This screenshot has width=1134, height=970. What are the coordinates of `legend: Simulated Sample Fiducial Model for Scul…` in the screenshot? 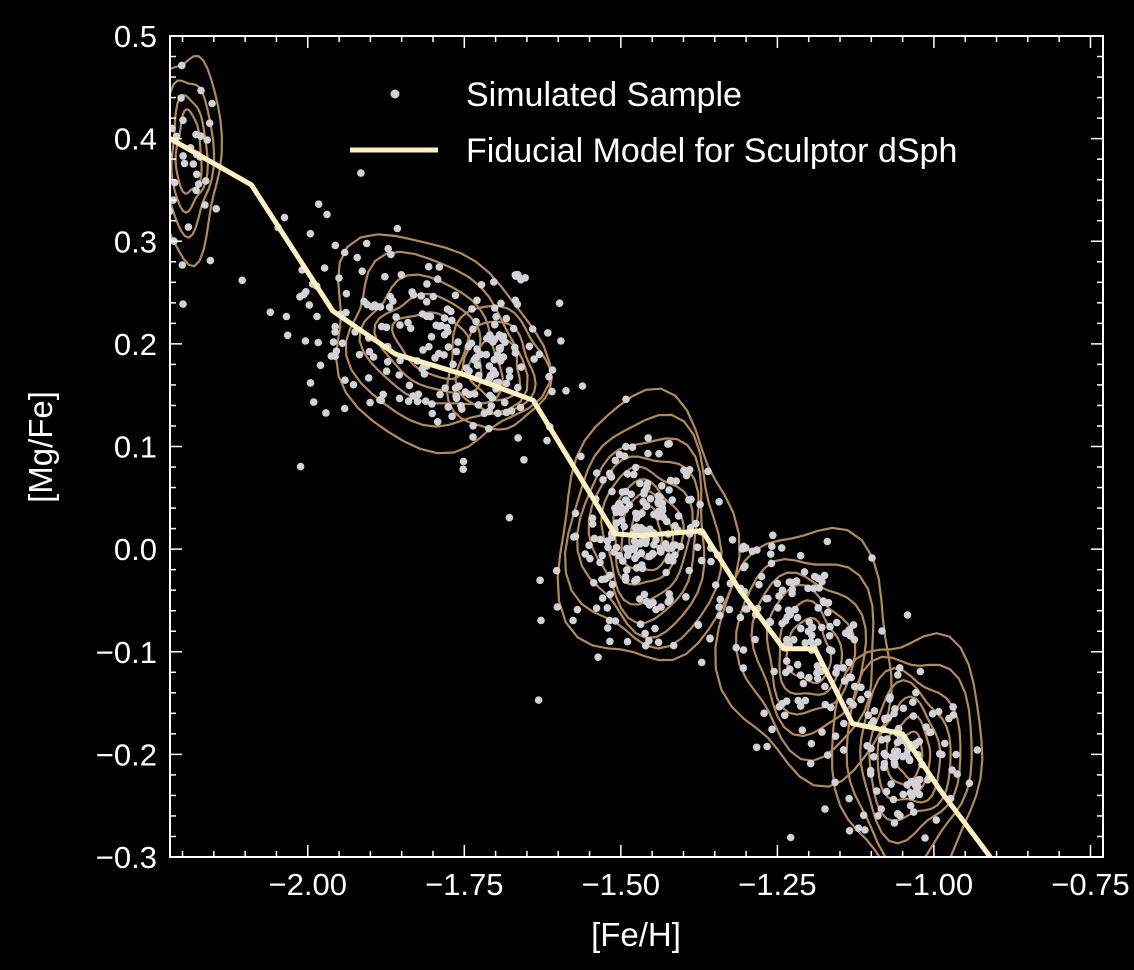 It's located at (653, 123).